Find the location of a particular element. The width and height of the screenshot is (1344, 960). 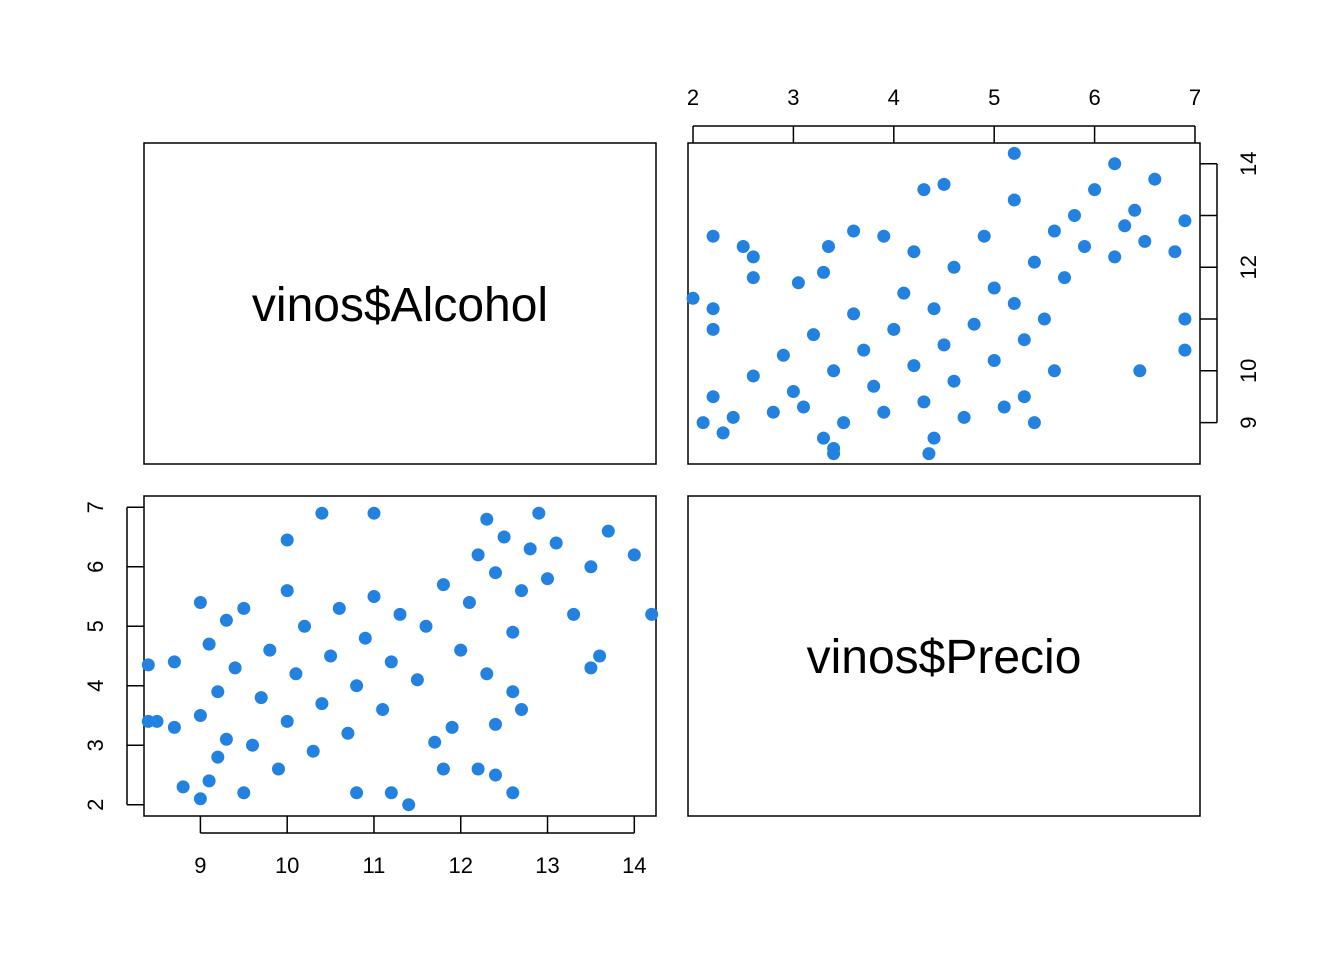

diagonal-panel-alcohol: vinos$Alcohol is located at coordinates (400, 303).